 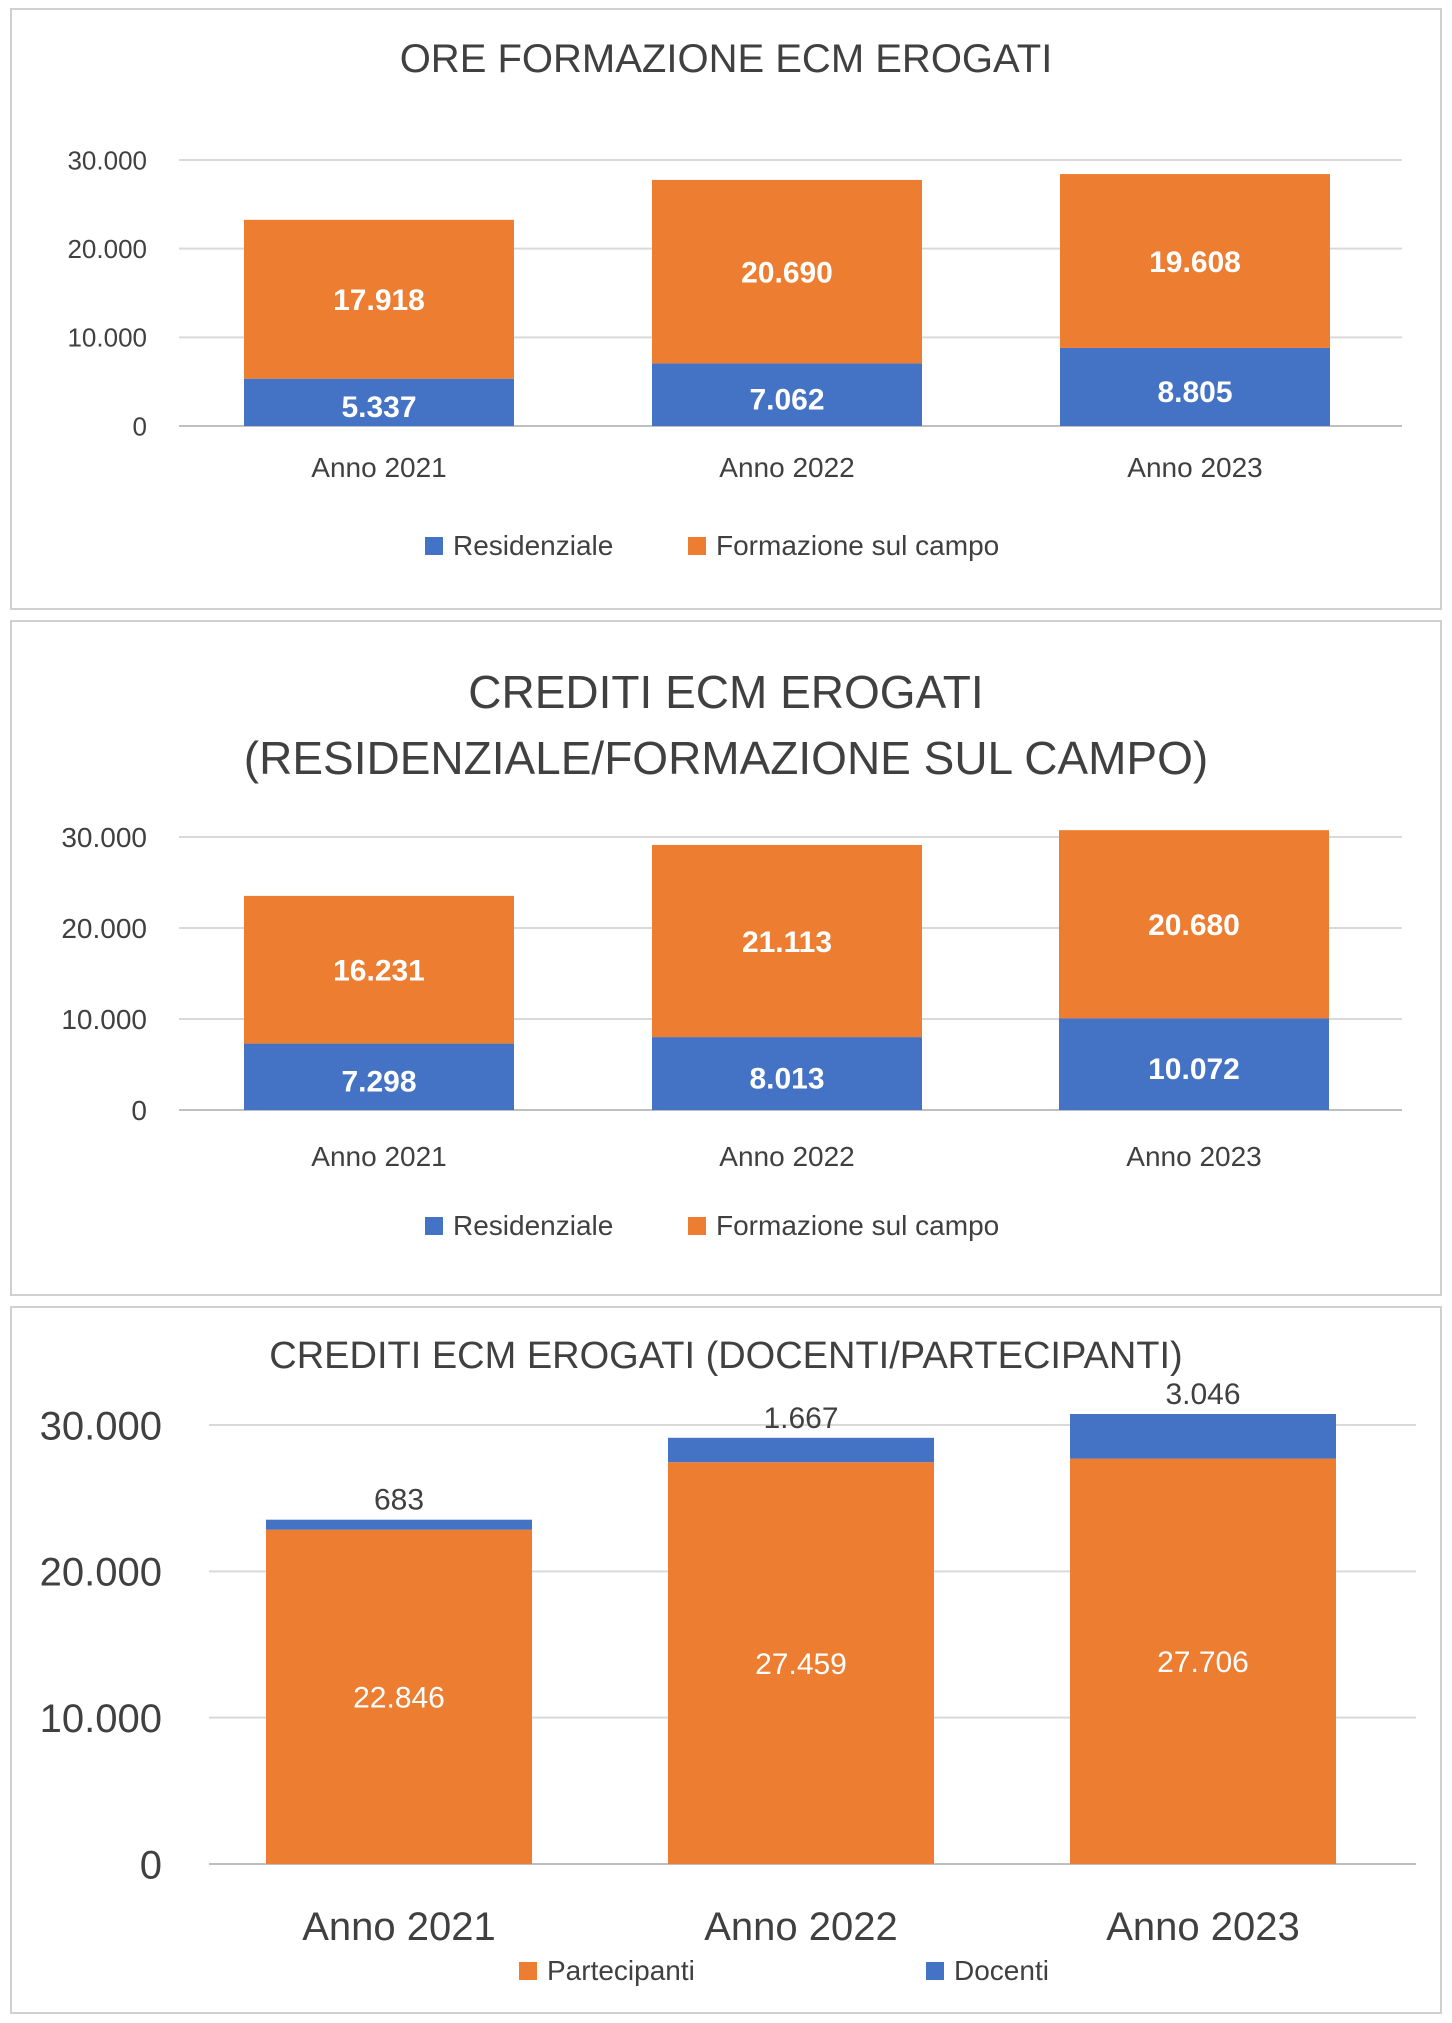 I want to click on data-label: 3.046, so click(x=1202, y=1394).